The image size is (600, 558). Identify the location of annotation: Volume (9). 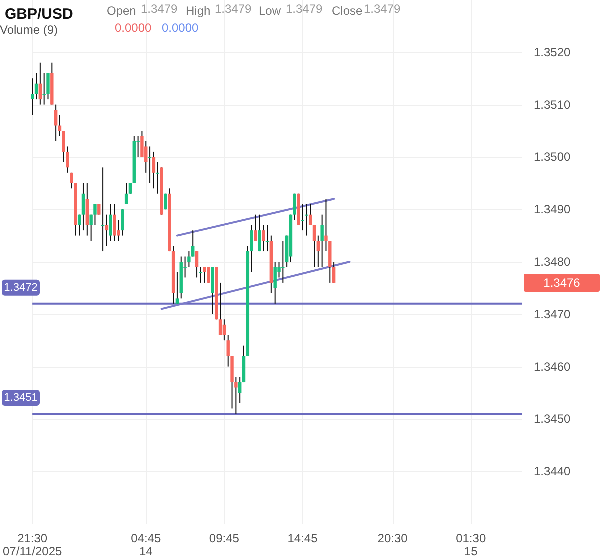
(29, 30).